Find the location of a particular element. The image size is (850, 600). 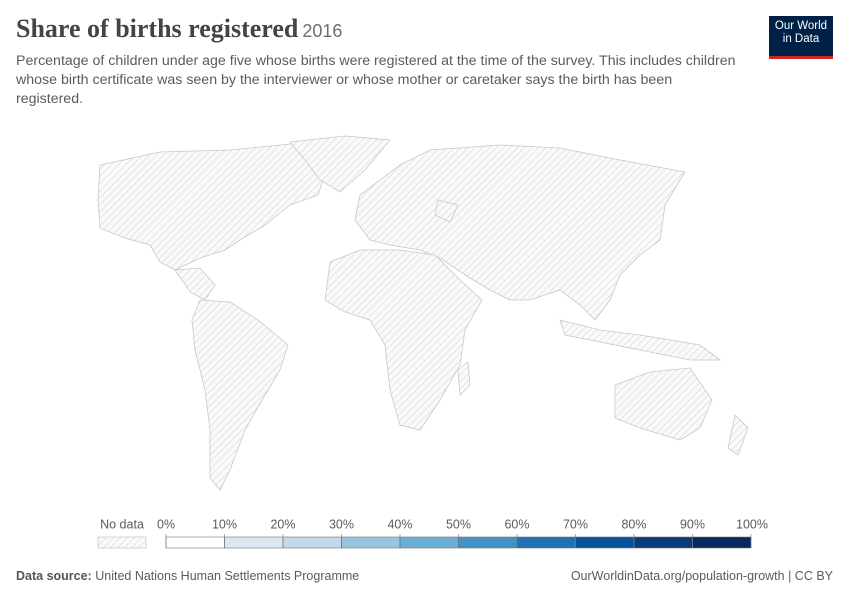

legend-tick-label: 90% is located at coordinates (692, 524).